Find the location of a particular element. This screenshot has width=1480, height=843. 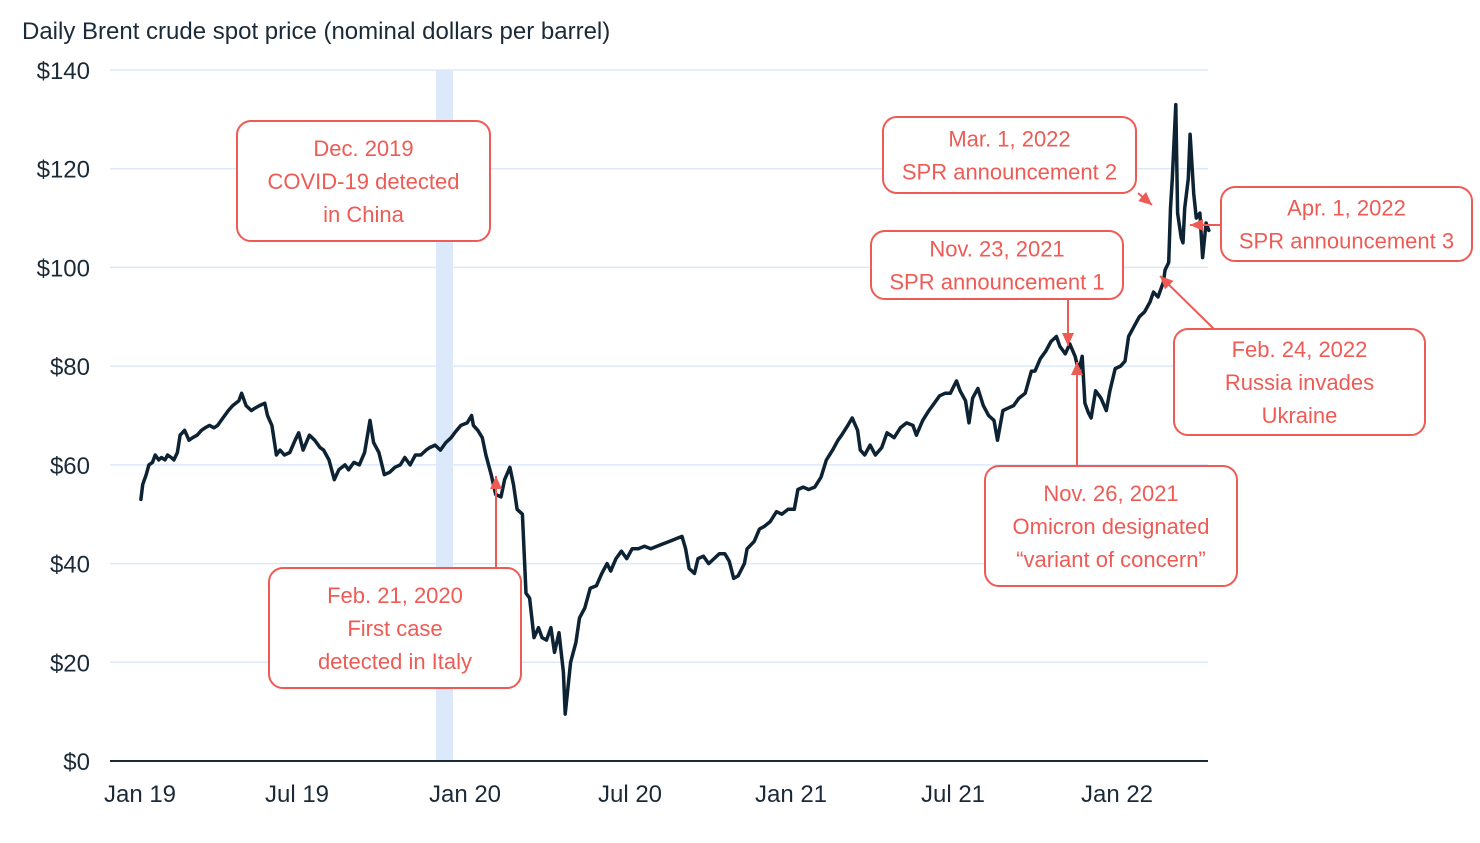

annotation-label: SPR announcement 1 is located at coordinates (996, 282).